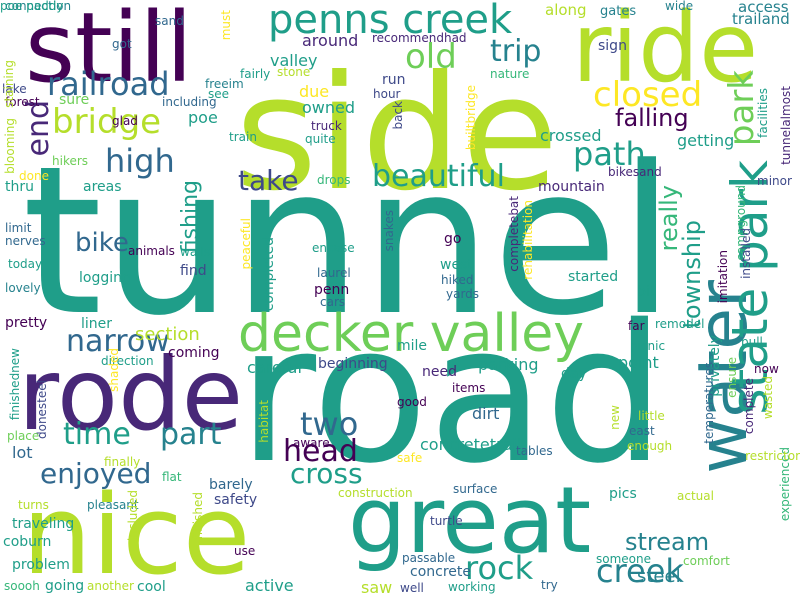 This screenshot has width=800, height=600. What do you see at coordinates (269, 274) in the screenshot?
I see `word-completed: completed` at bounding box center [269, 274].